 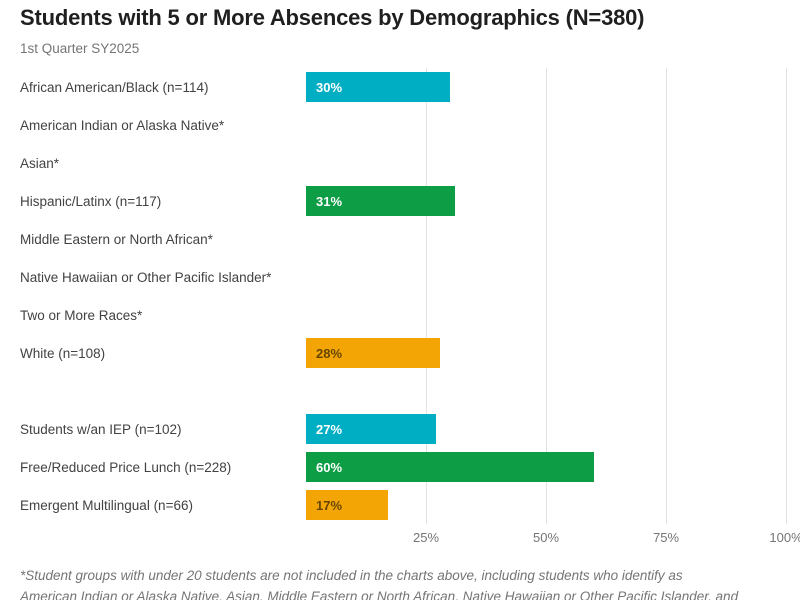 What do you see at coordinates (329, 353) in the screenshot?
I see `bar-value-label: 28%` at bounding box center [329, 353].